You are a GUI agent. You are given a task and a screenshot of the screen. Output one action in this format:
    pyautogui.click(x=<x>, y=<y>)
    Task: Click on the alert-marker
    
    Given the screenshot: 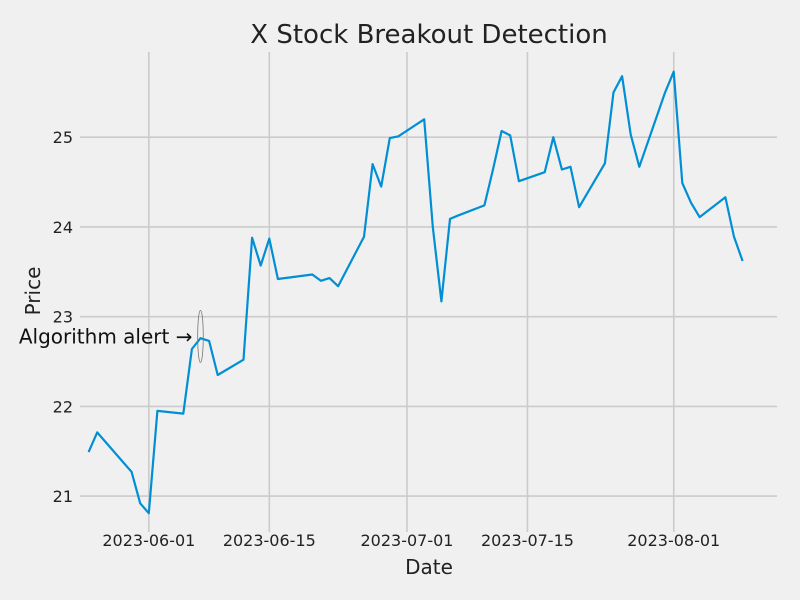 What is the action you would take?
    pyautogui.click(x=200, y=336)
    